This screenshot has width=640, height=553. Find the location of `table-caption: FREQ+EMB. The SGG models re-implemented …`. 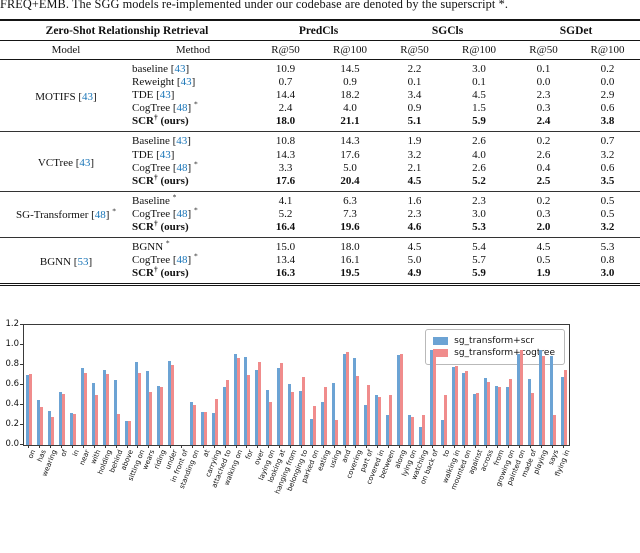

table-caption: FREQ+EMB. The SGG models re-implemented … is located at coordinates (320, 6).